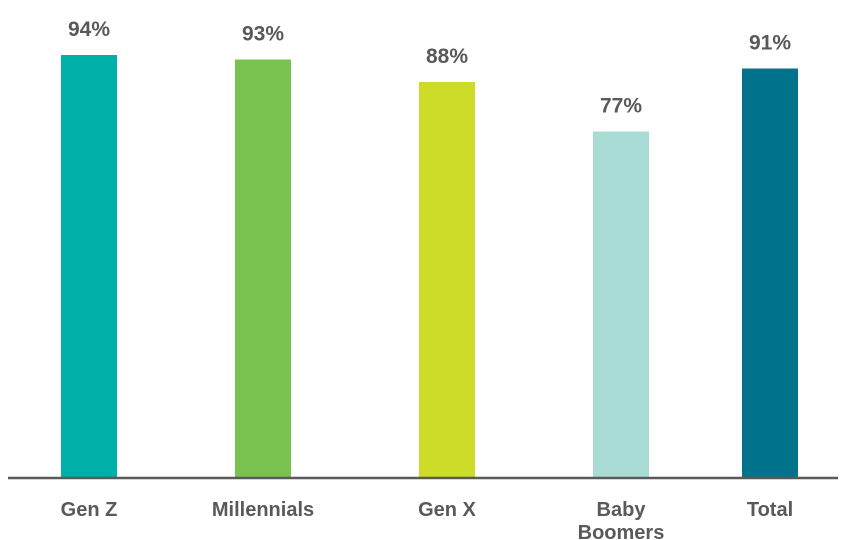 This screenshot has height=540, width=846. I want to click on value-label-4: 91%, so click(770, 43).